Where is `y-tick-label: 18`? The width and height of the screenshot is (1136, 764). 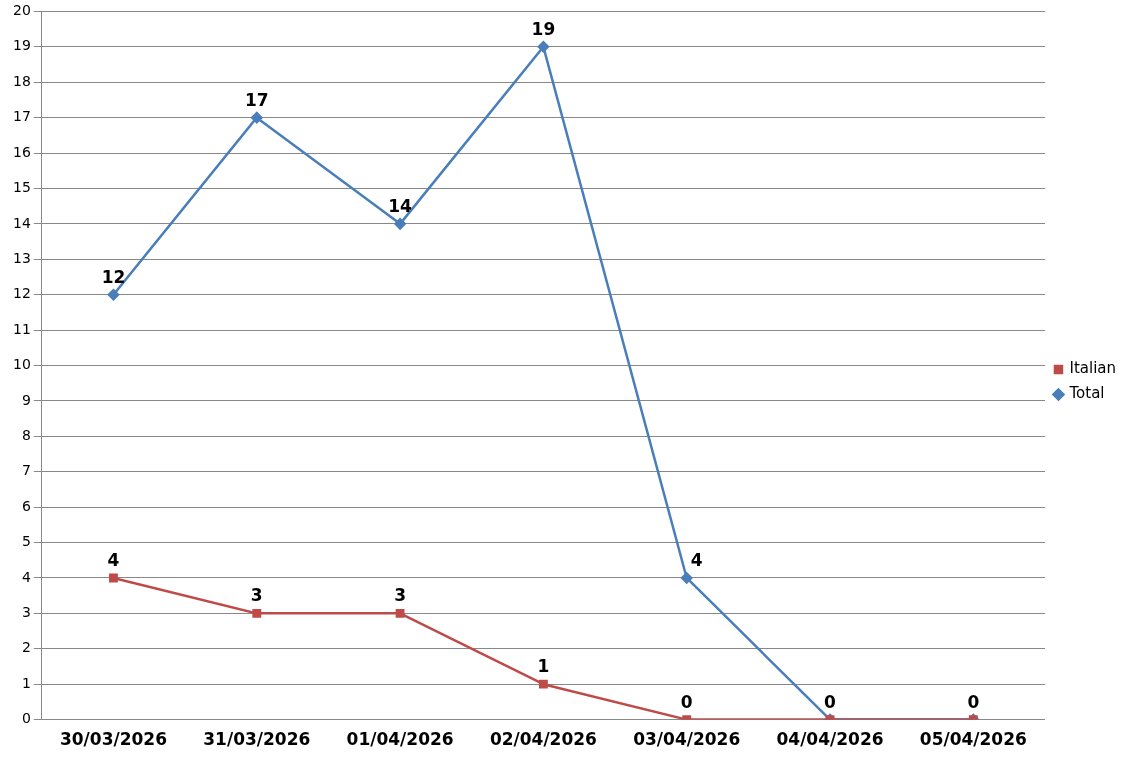
y-tick-label: 18 is located at coordinates (21, 80).